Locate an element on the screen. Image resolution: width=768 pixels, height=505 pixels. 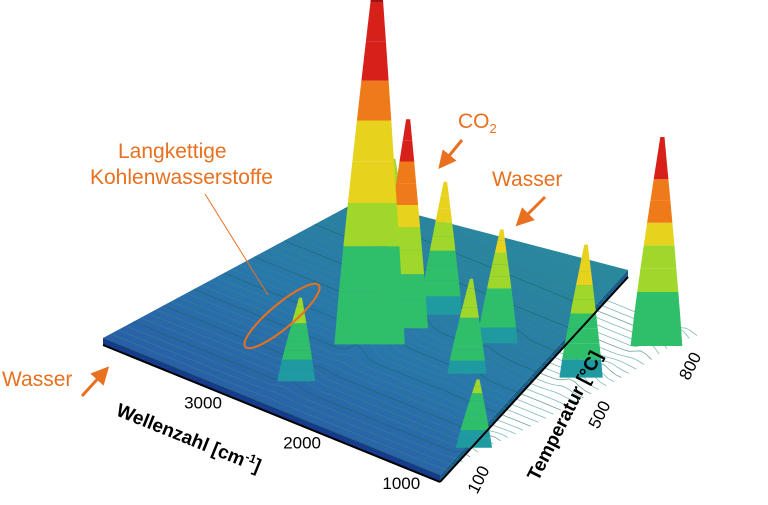
co2-arrow is located at coordinates (451, 154).